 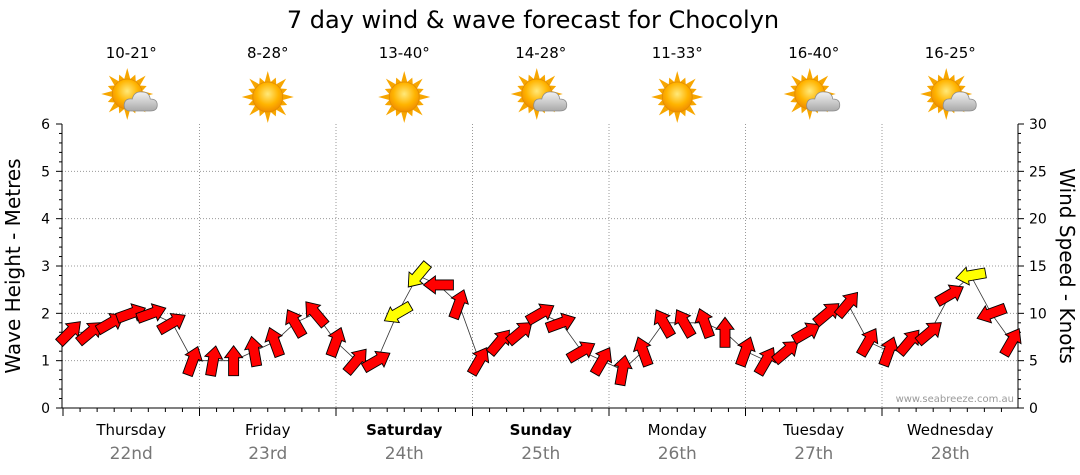 What do you see at coordinates (1038, 220) in the screenshot?
I see `right-tick-label: 20` at bounding box center [1038, 220].